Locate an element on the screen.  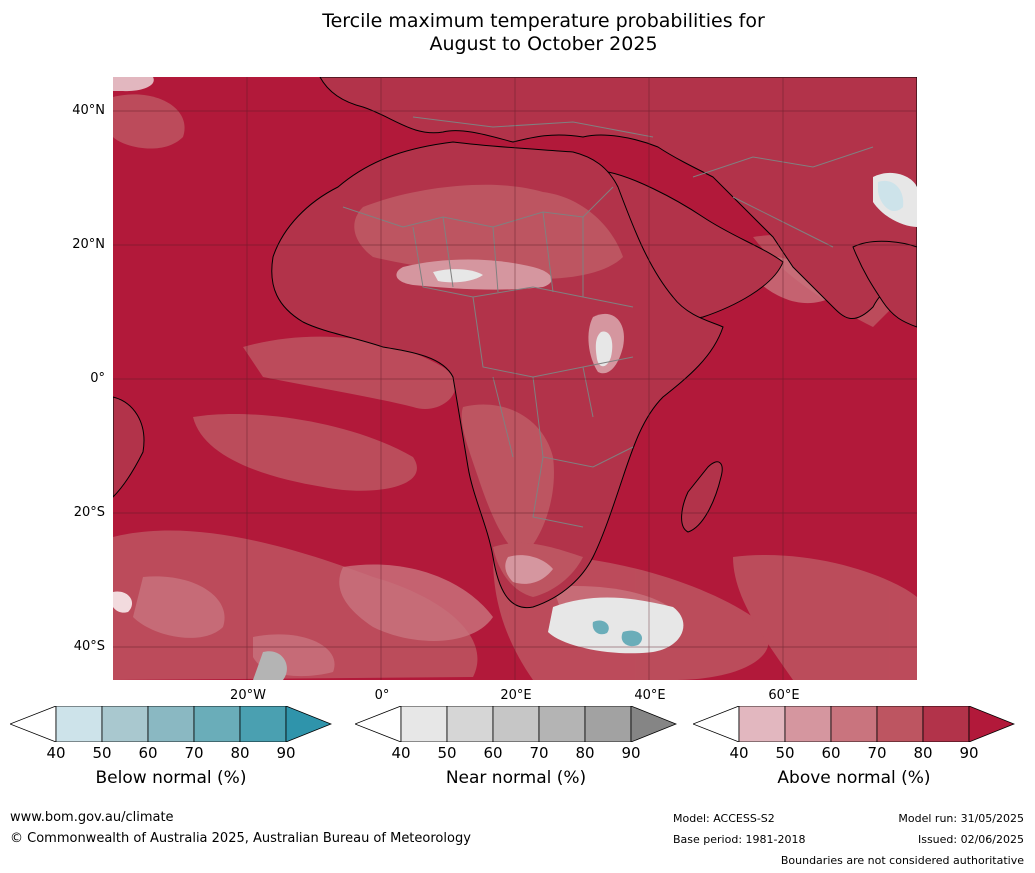
tick-below-80: 80 is located at coordinates (240, 753).